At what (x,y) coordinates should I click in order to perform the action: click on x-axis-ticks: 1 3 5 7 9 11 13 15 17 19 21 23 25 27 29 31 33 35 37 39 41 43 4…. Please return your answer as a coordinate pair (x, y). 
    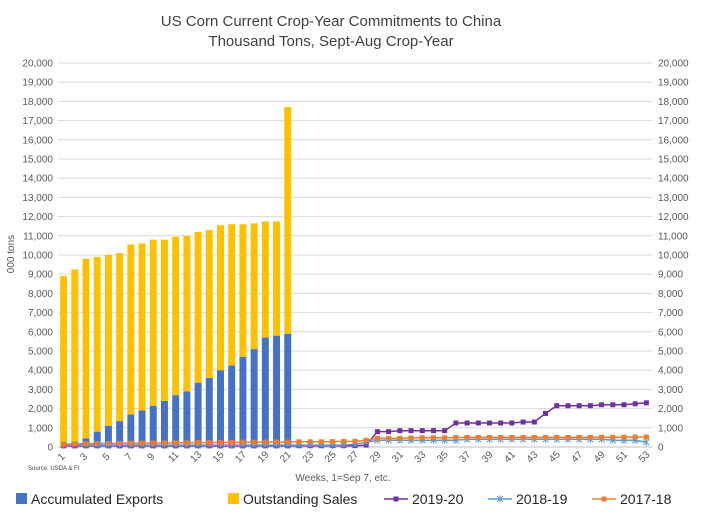
    Looking at the image, I should click on (354, 457).